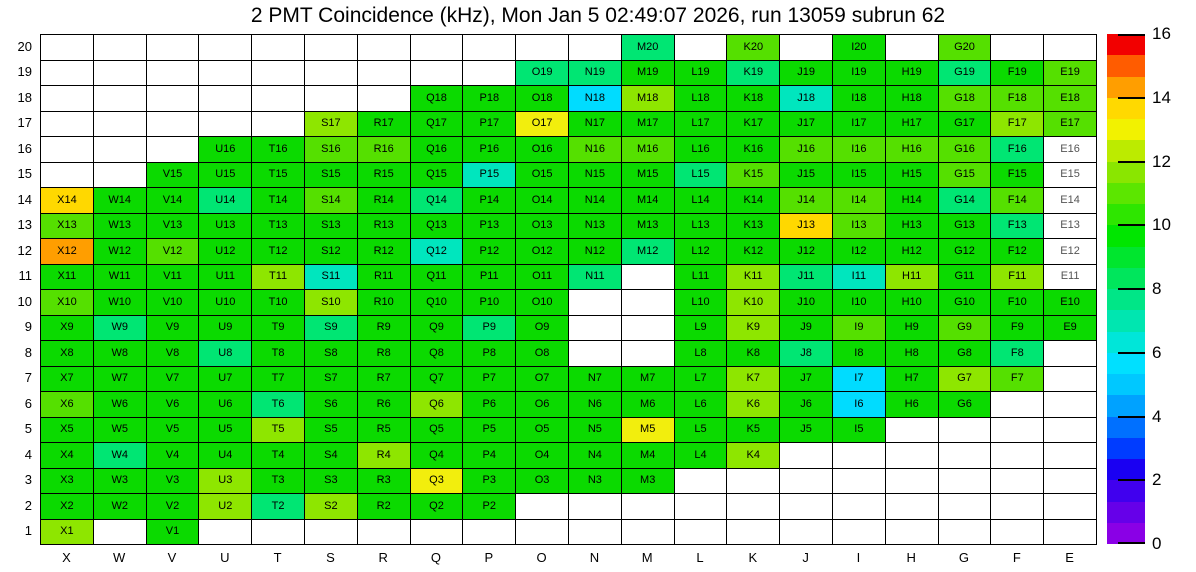 Image resolution: width=1196 pixels, height=572 pixels. I want to click on cell-L8: L8, so click(701, 354).